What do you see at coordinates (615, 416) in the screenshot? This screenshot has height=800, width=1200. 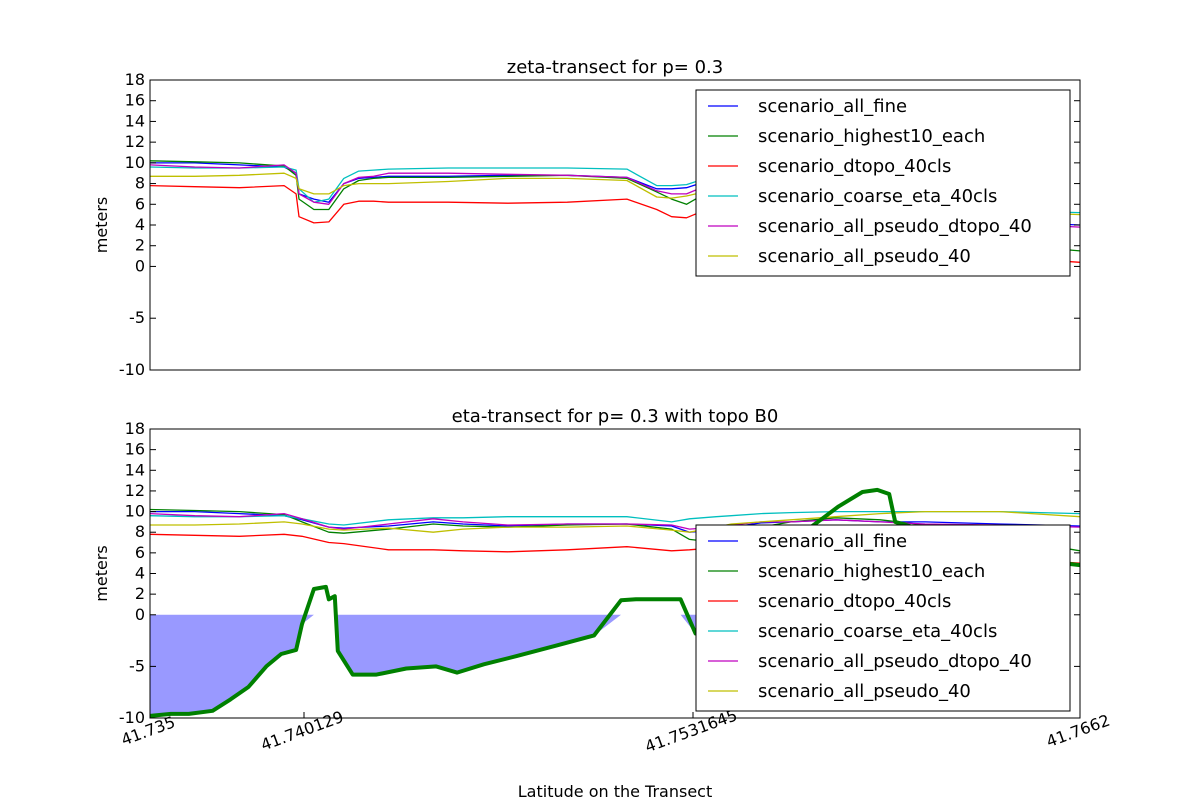 I see `chart-title: eta-transect for p= 0.3 with topo B0` at bounding box center [615, 416].